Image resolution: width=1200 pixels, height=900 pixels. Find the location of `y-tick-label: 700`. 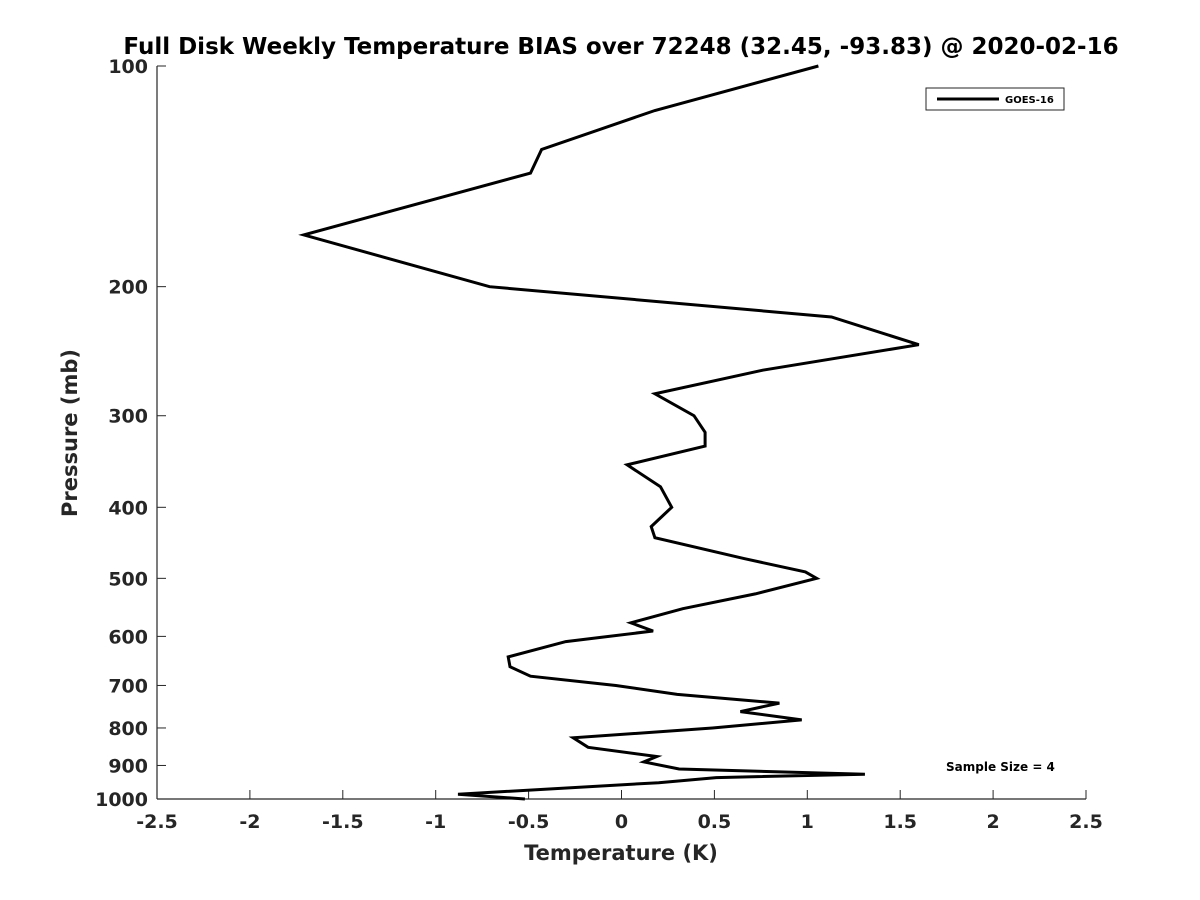

y-tick-label: 700 is located at coordinates (128, 686).